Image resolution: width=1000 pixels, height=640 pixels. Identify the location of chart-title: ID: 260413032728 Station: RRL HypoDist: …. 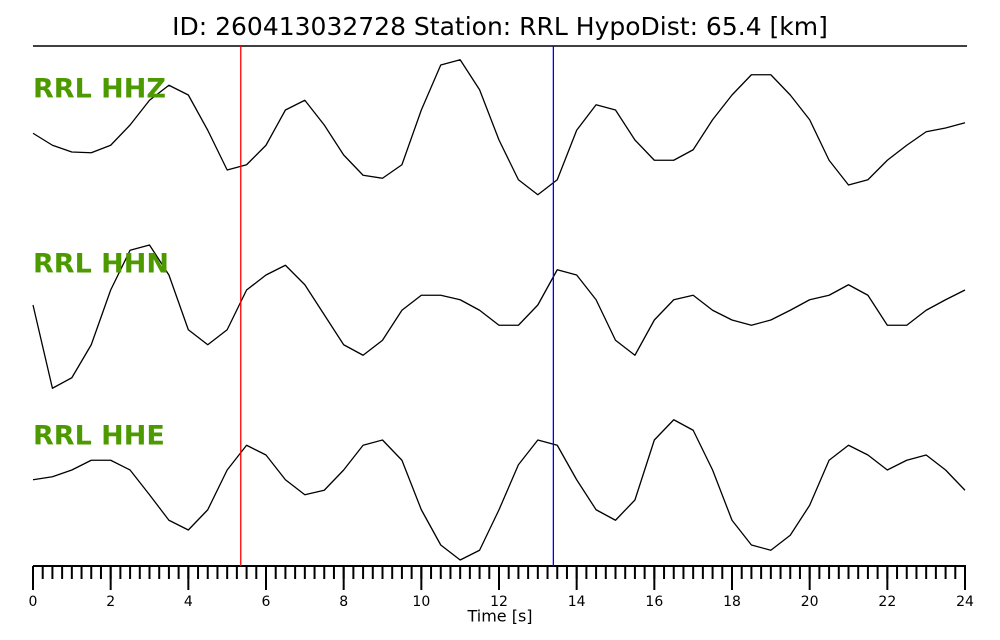
(500, 26).